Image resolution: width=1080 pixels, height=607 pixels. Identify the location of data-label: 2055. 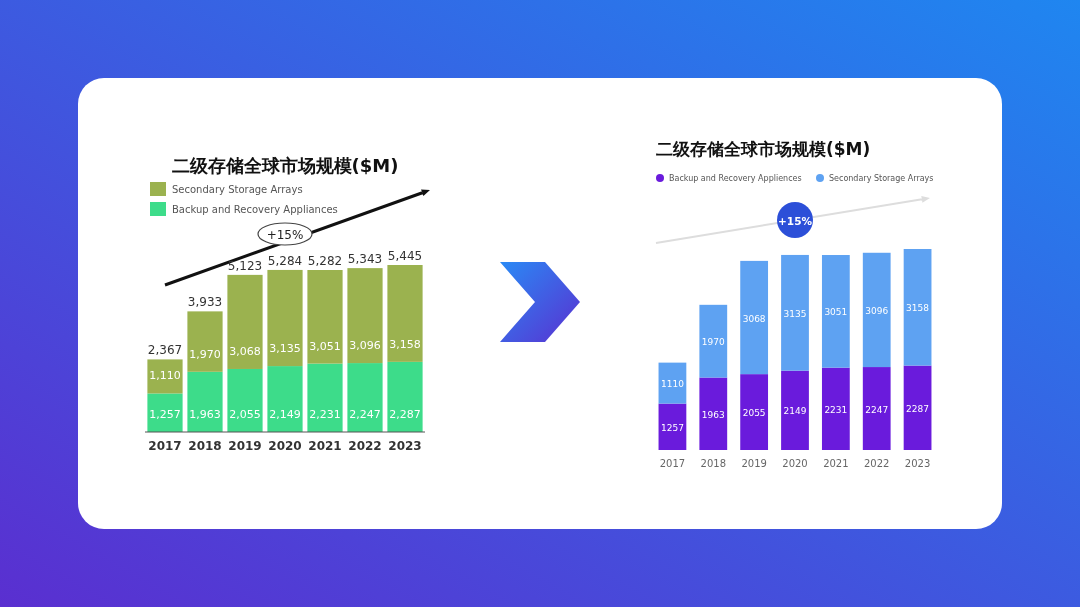
(754, 413).